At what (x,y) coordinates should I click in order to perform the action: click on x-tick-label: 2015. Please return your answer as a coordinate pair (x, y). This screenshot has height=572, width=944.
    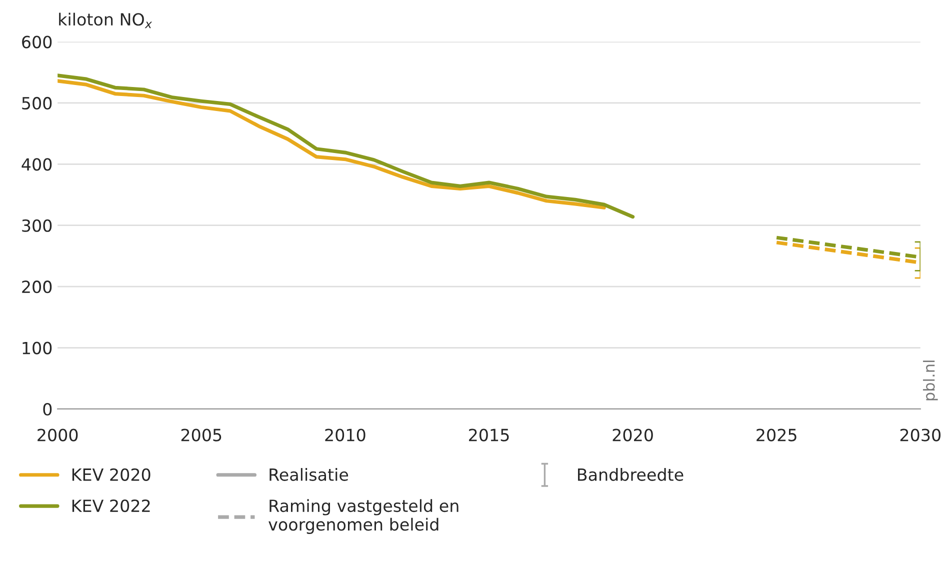
    Looking at the image, I should click on (489, 435).